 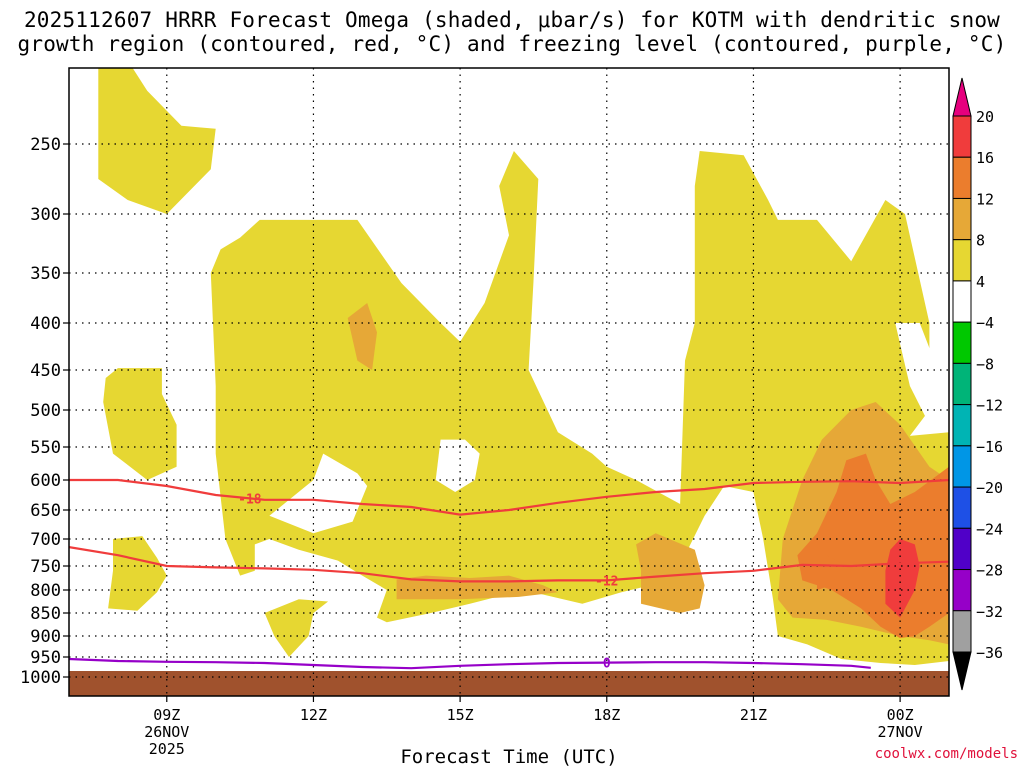 What do you see at coordinates (166, 715) in the screenshot?
I see `x-tick-label: 09Z` at bounding box center [166, 715].